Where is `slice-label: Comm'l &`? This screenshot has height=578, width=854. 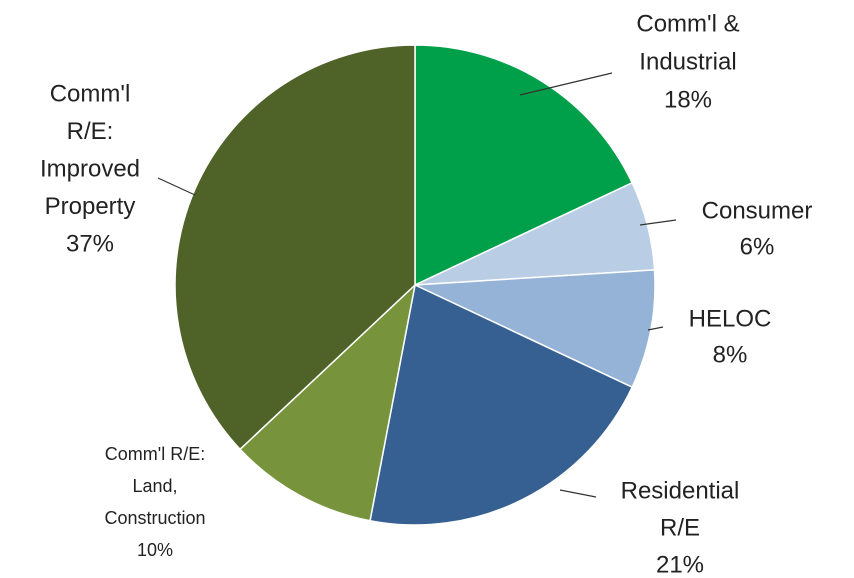
slice-label: Comm'l & is located at coordinates (687, 23).